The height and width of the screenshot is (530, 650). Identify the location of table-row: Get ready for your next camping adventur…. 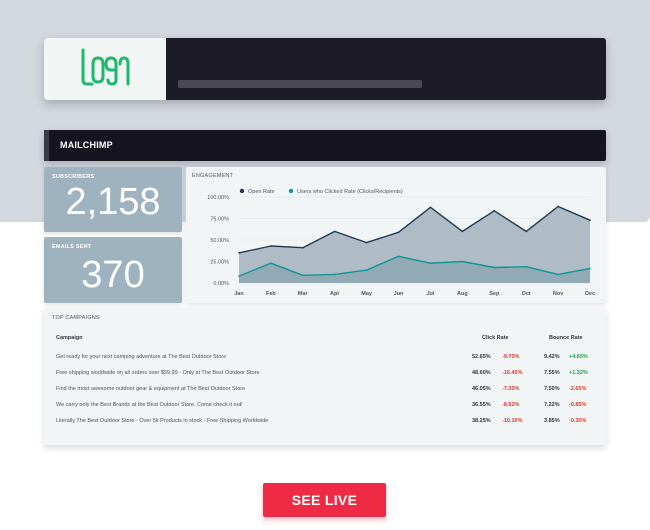
(325, 360).